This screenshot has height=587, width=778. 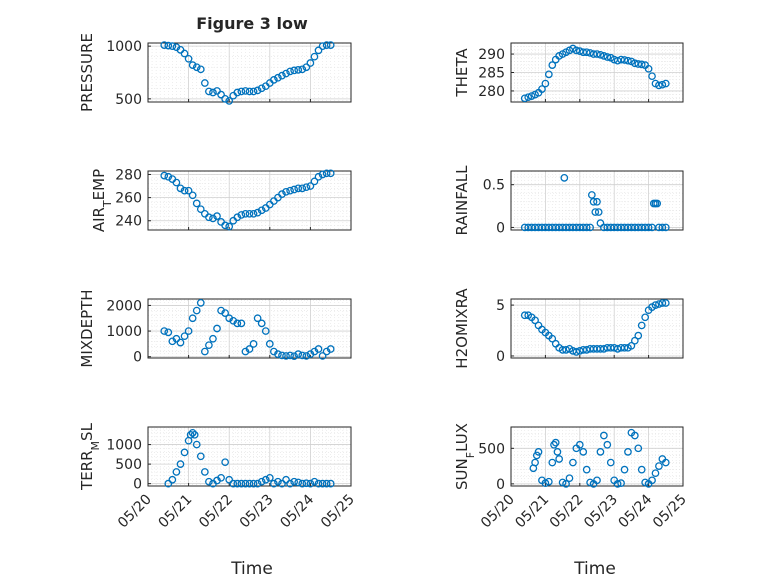 What do you see at coordinates (462, 328) in the screenshot?
I see `y-axis-label: H2OMIXRA` at bounding box center [462, 328].